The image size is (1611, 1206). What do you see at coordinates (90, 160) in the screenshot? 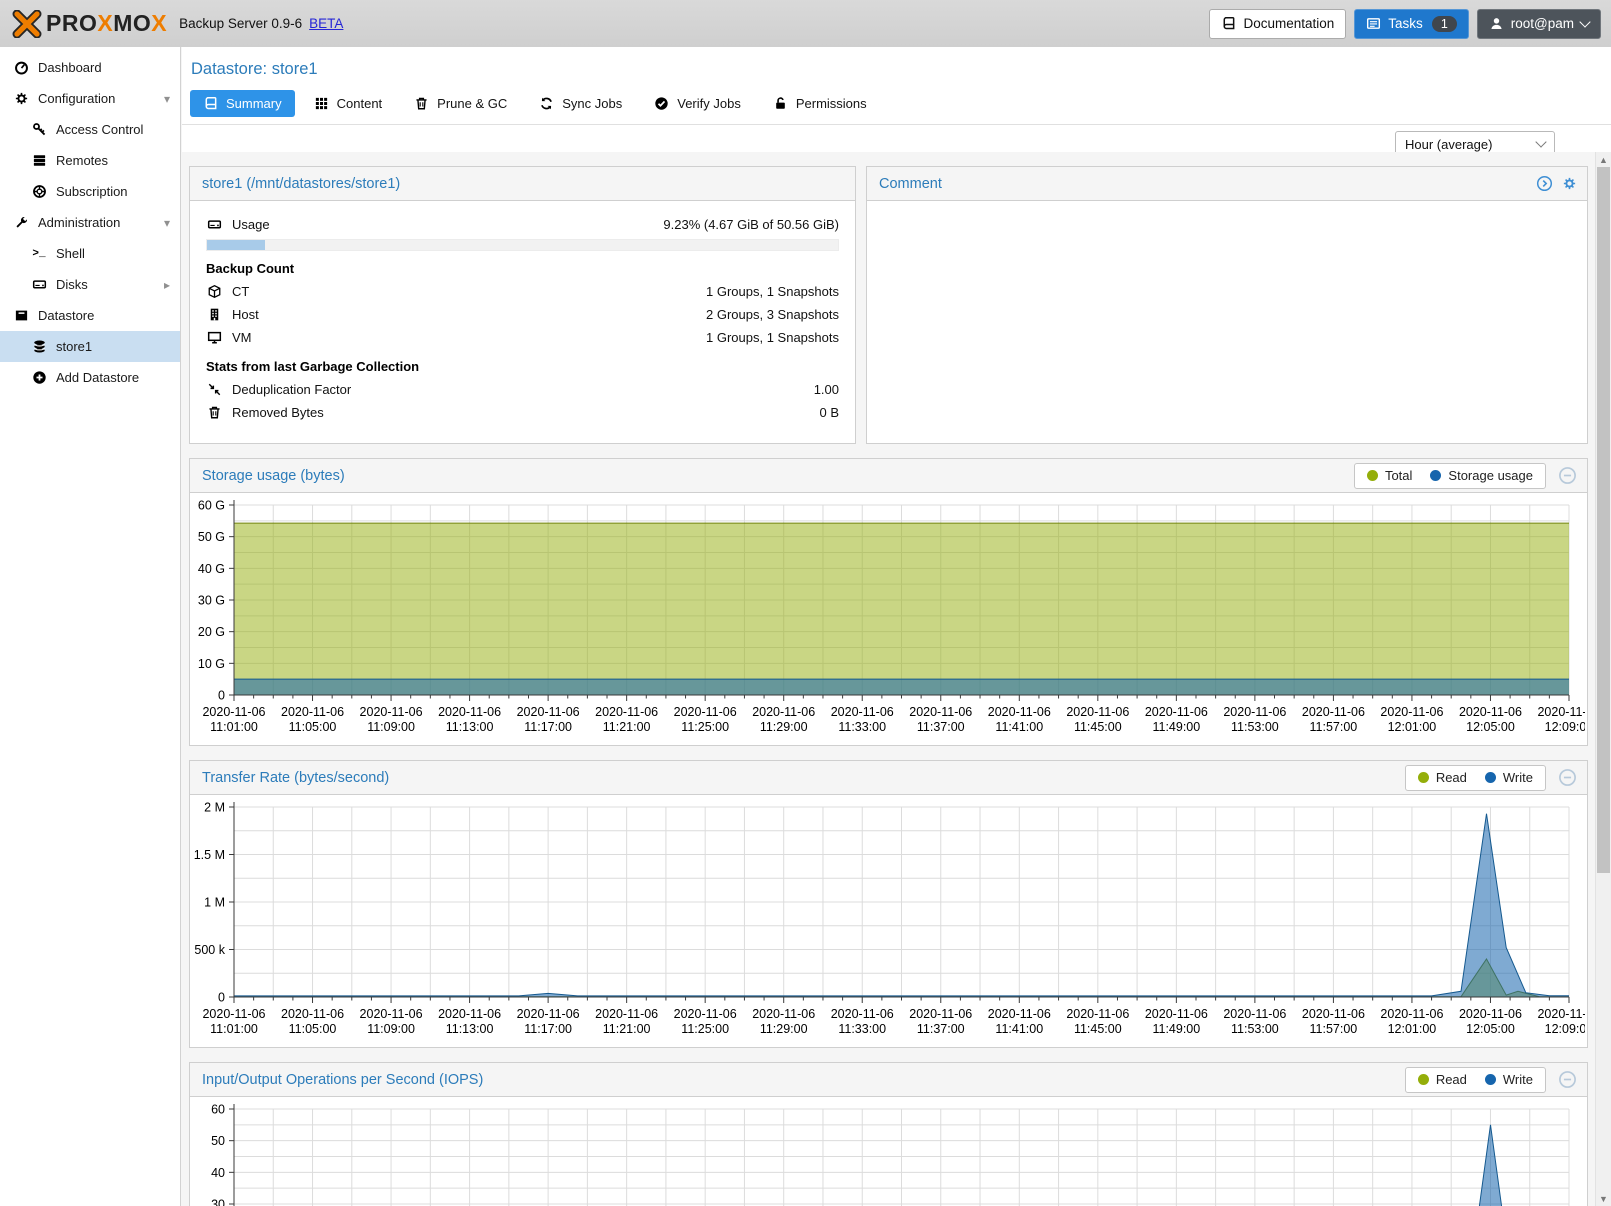
I see `sidebar-item-remotes: Remotes` at bounding box center [90, 160].